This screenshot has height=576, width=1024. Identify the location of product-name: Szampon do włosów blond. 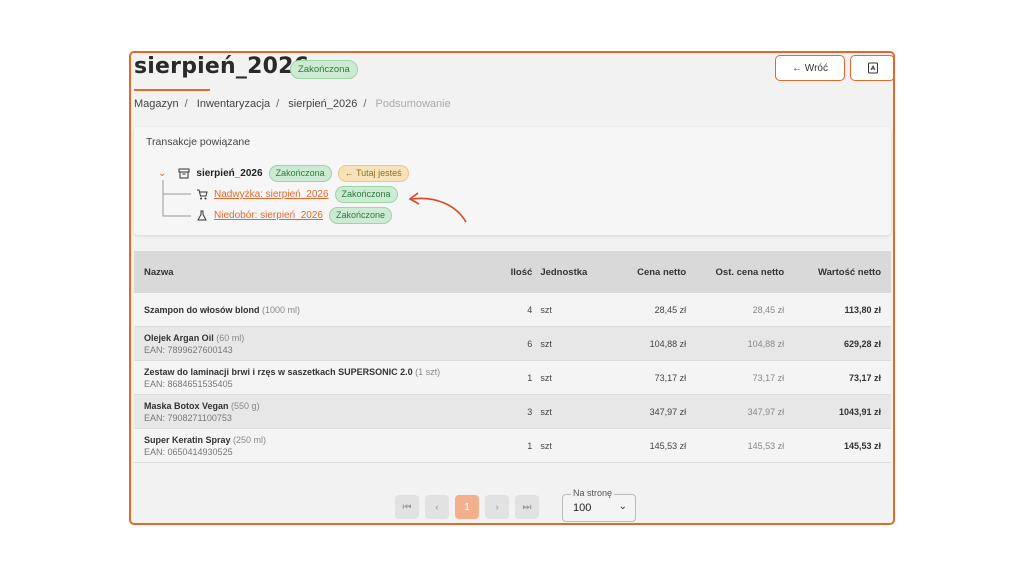
(202, 309).